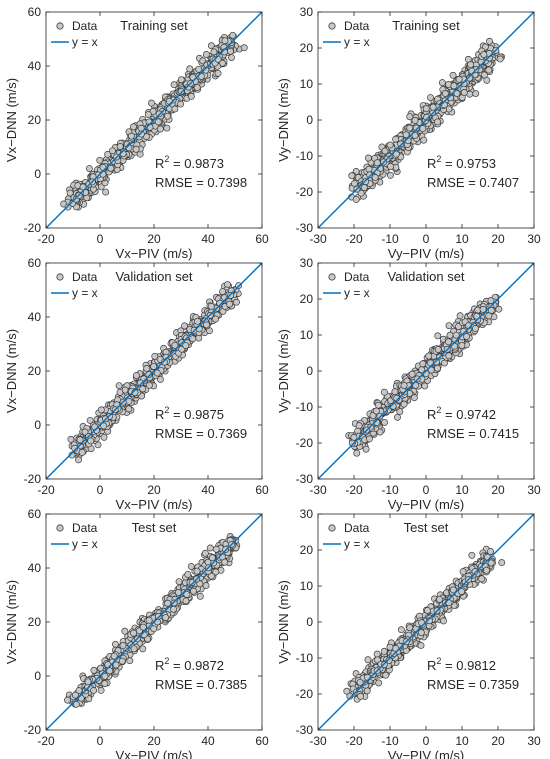 This screenshot has width=550, height=759. I want to click on legend-line-label: y = x, so click(85, 293).